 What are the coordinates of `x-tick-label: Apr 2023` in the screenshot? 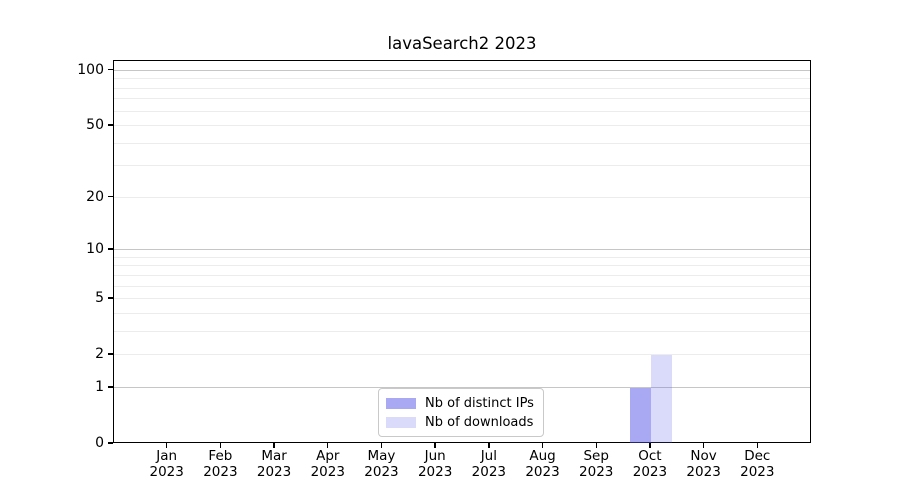 It's located at (327, 464).